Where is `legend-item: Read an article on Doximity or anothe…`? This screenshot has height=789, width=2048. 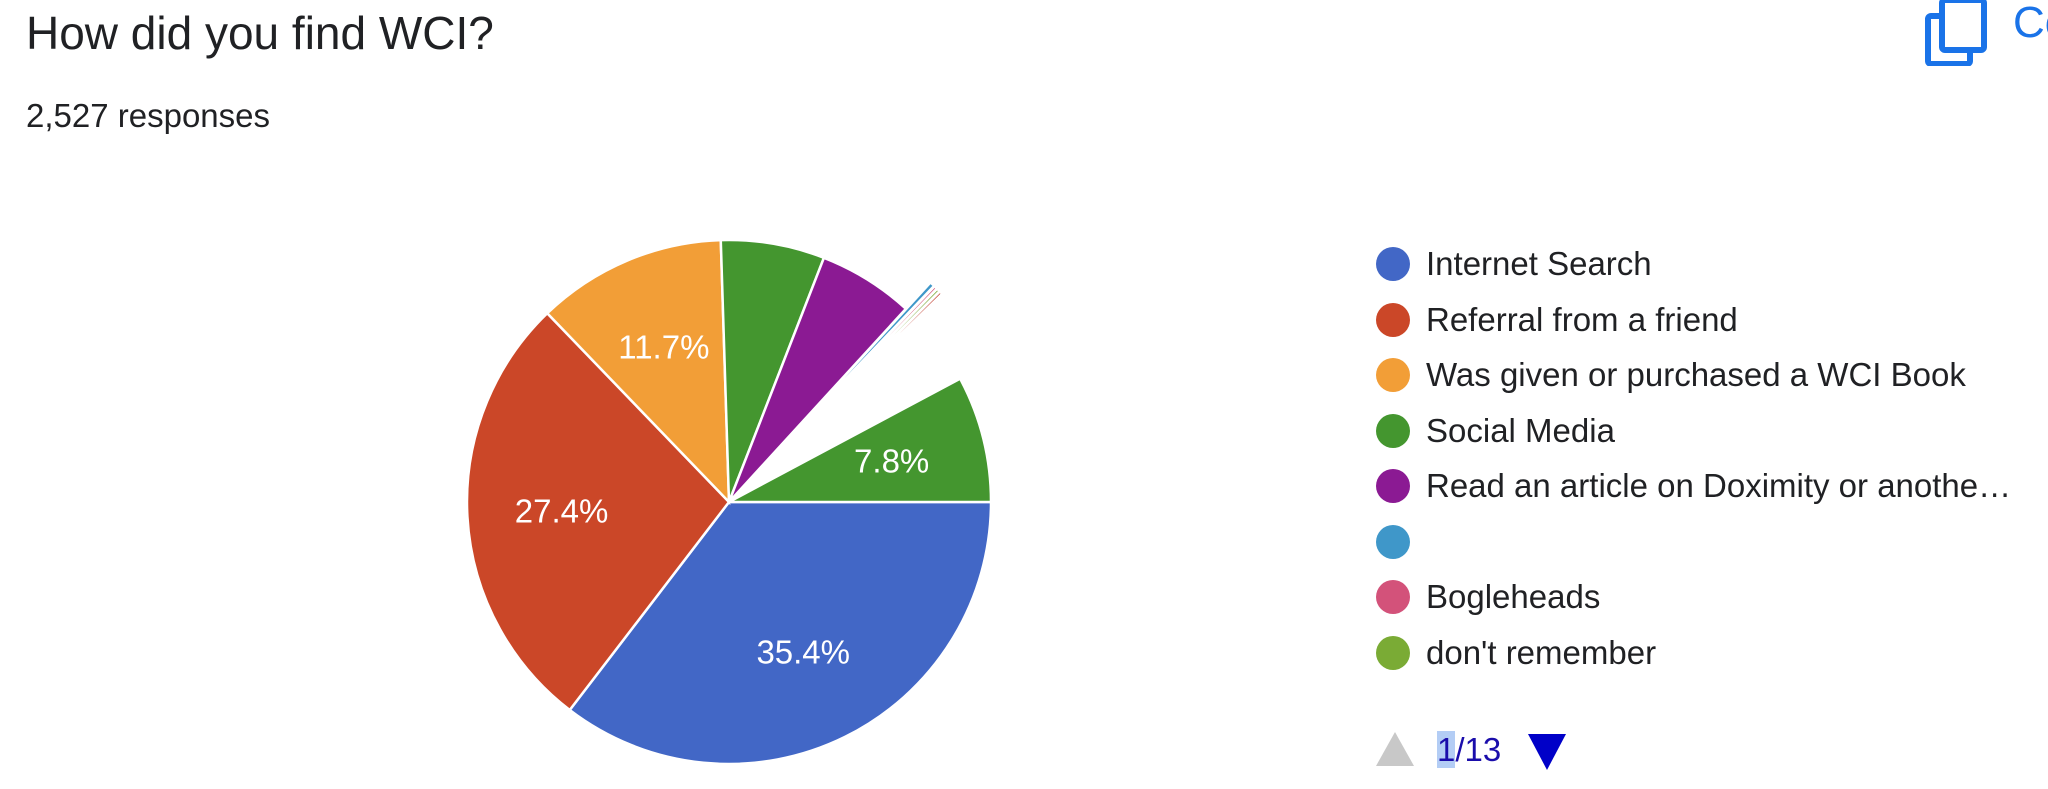
legend-item: Read an article on Doximity or anothe… is located at coordinates (1712, 486).